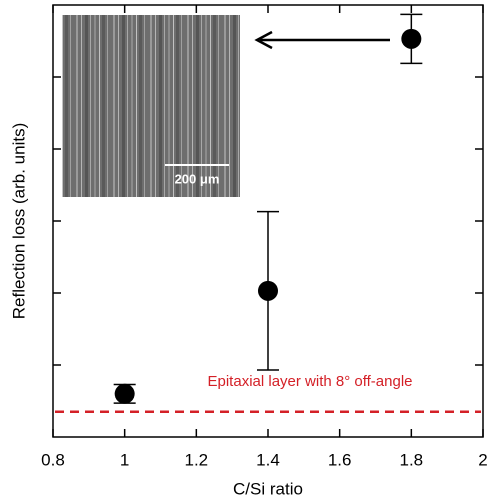 The width and height of the screenshot is (491, 502). What do you see at coordinates (322, 40) in the screenshot?
I see `arrow` at bounding box center [322, 40].